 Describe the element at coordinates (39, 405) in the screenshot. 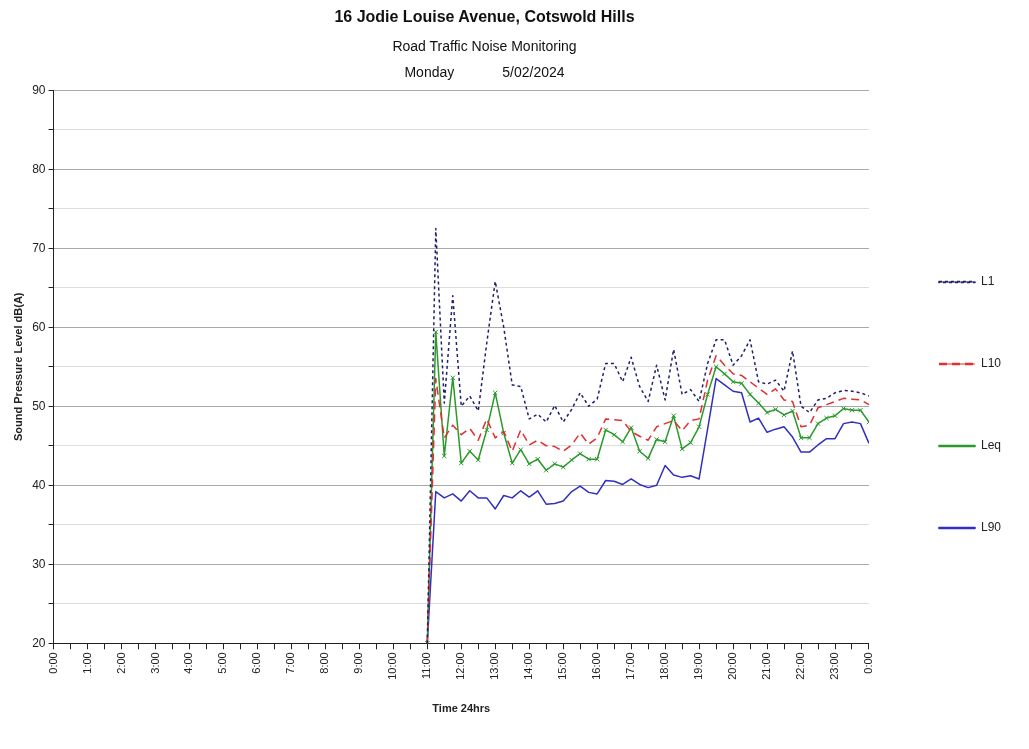

I see `y-tick-label: 50` at that location.